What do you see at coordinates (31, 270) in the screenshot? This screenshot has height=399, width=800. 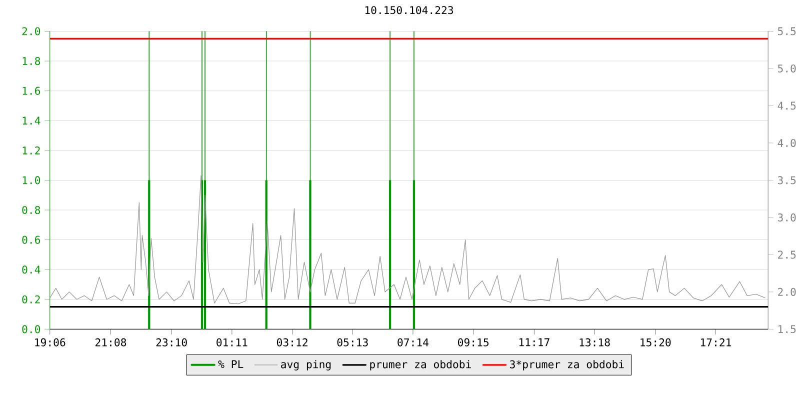 I see `y-tick-label: 0.4` at bounding box center [31, 270].